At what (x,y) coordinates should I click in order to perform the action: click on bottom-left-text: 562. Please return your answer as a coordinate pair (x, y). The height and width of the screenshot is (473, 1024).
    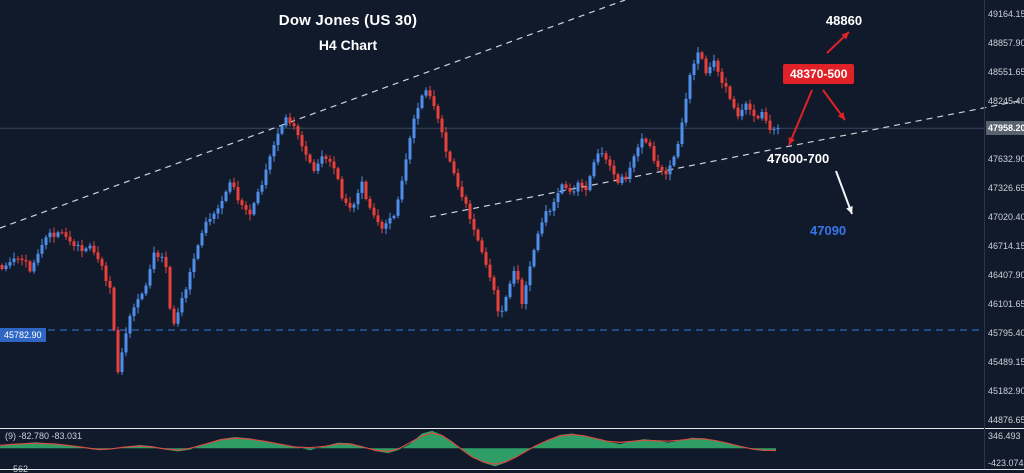
    Looking at the image, I should click on (20, 468).